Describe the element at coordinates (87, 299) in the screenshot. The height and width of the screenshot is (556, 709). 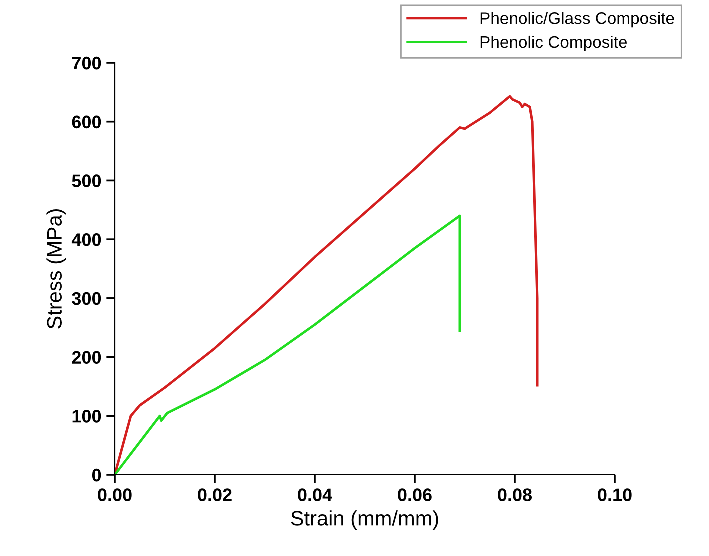
I see `y-tick-label: 300` at that location.